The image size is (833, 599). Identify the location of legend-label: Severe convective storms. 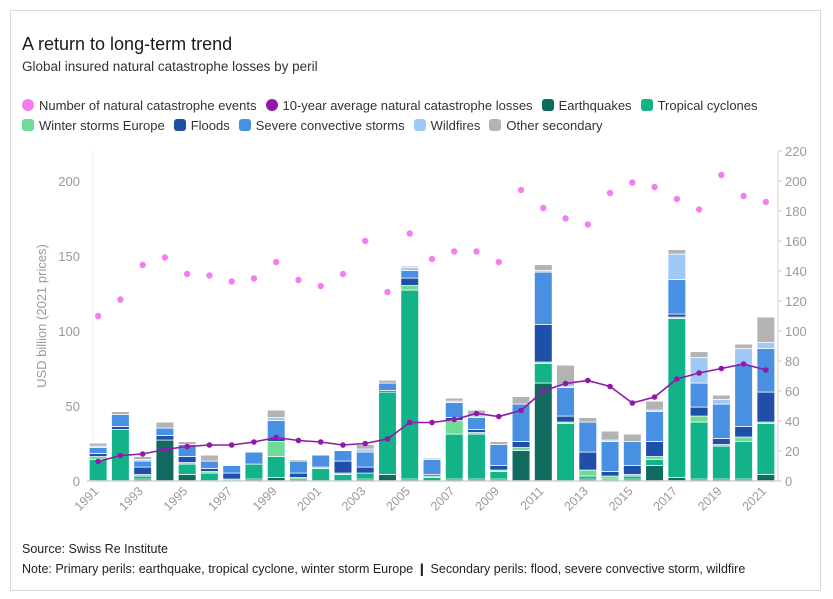
(330, 125).